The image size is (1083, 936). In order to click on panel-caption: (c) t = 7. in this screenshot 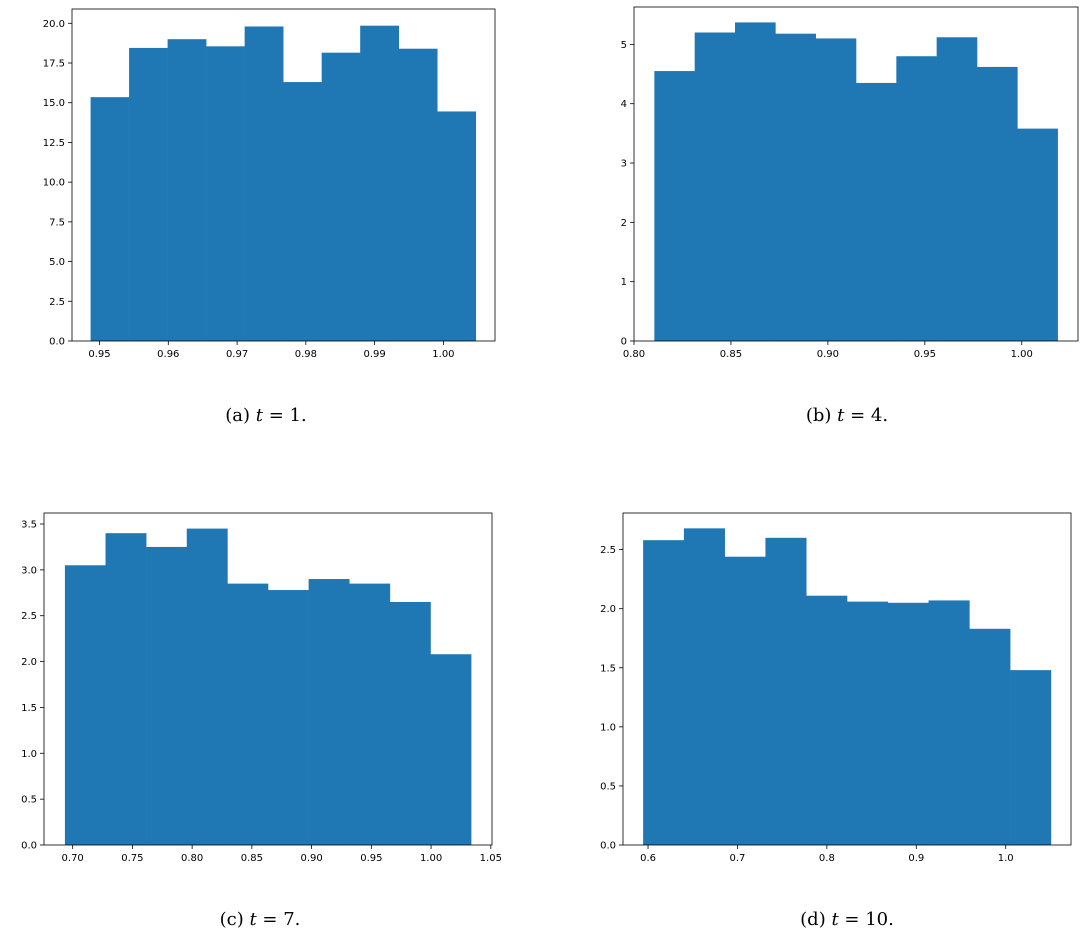, I will do `click(260, 919)`.